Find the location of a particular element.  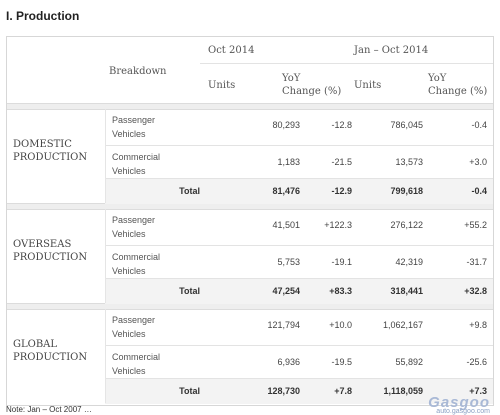

ytd-yoy: +55.2 is located at coordinates (475, 225).